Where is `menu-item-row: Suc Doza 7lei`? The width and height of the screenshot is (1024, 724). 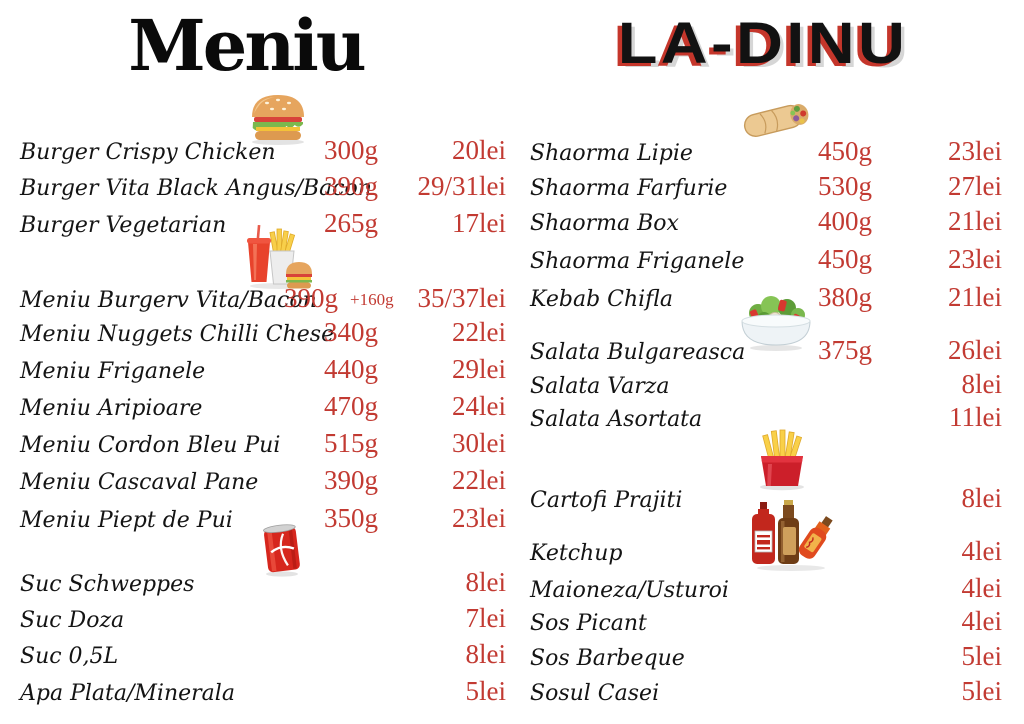
menu-item-row: Suc Doza 7lei is located at coordinates (263, 620).